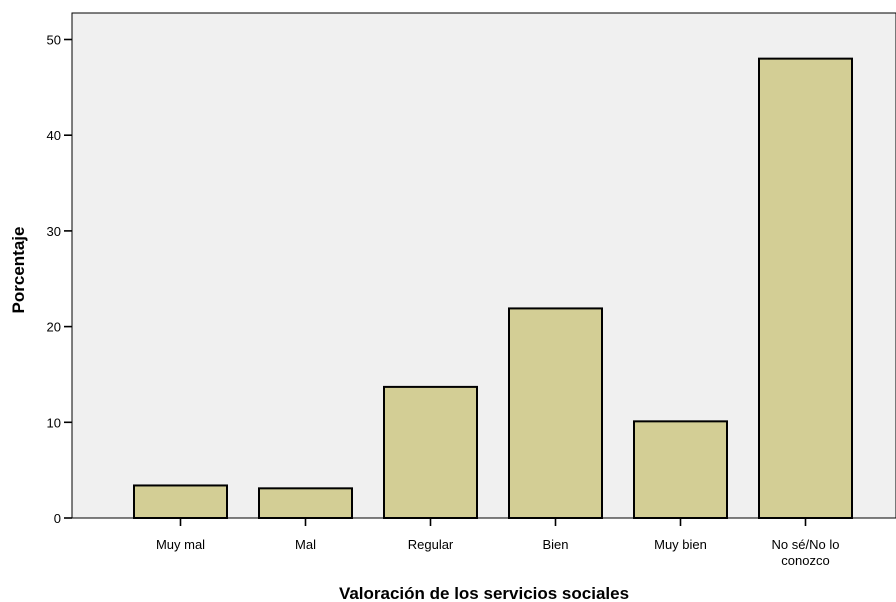 This screenshot has width=896, height=602. Describe the element at coordinates (54, 327) in the screenshot. I see `y-tick-label: 20` at that location.